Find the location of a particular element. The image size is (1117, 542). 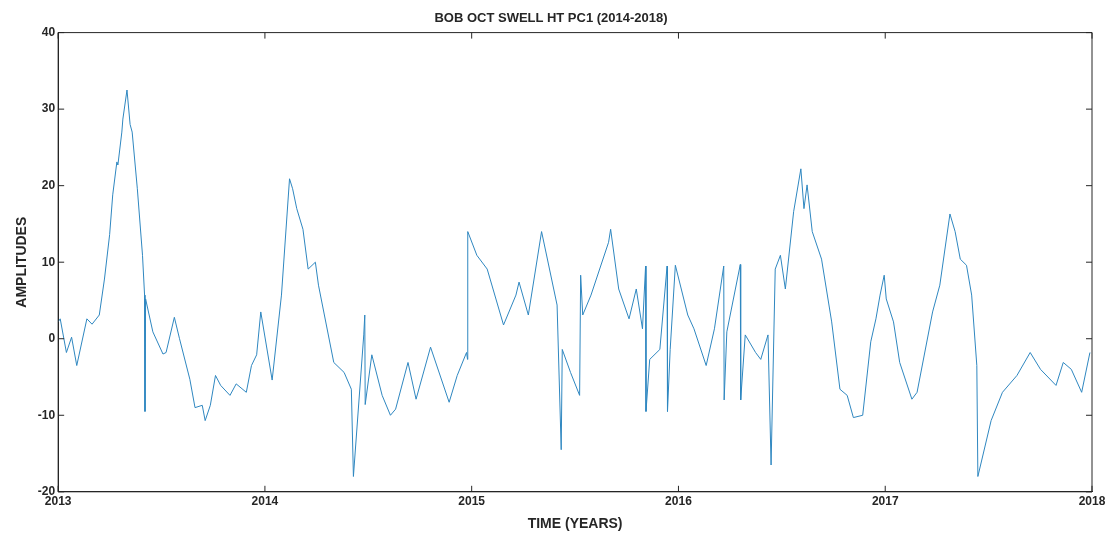

x-axis-title: TIME (YEARS) is located at coordinates (575, 523).